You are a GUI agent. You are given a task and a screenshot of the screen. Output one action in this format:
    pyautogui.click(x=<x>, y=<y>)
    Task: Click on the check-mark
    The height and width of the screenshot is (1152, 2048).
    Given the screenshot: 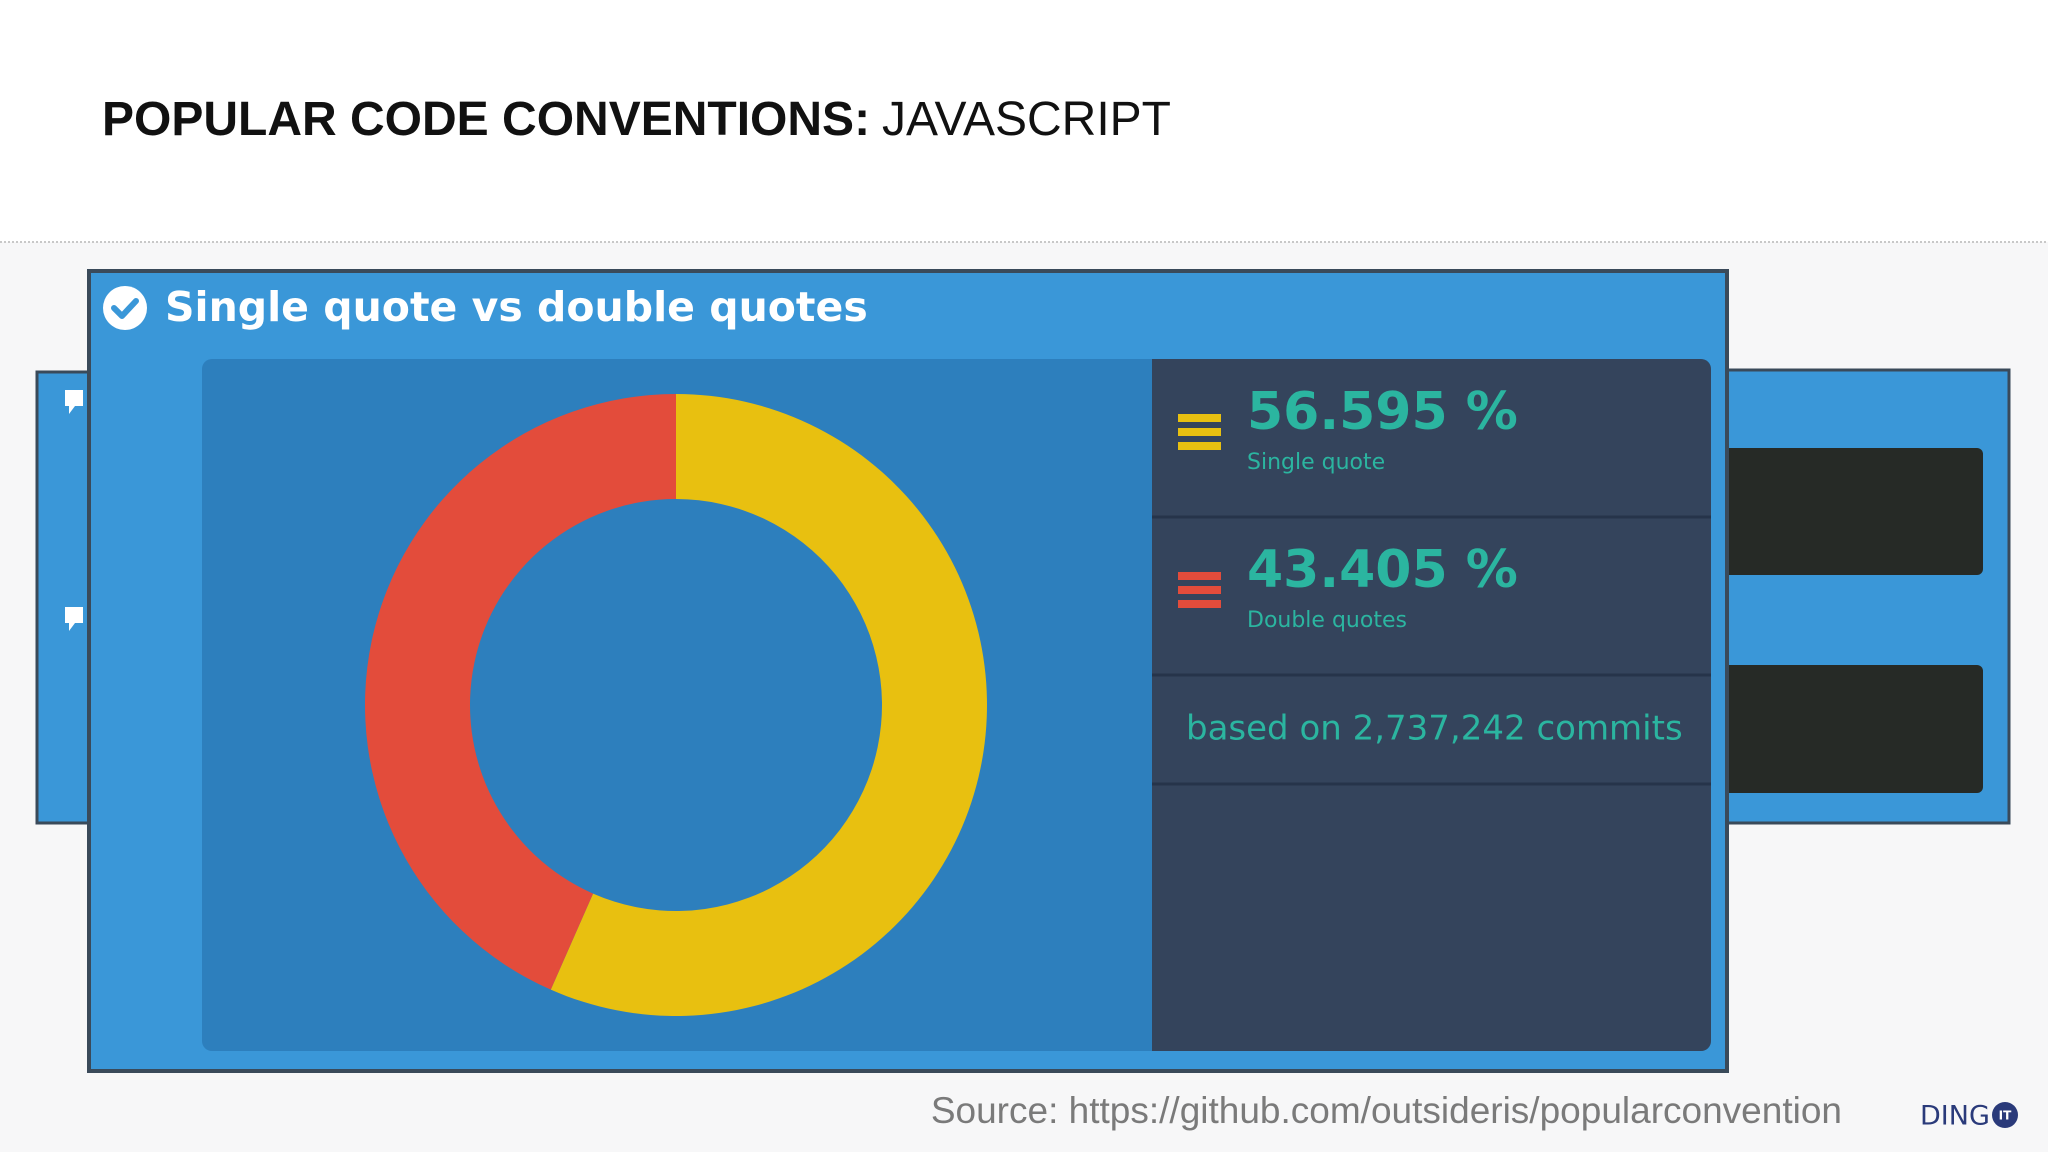 What is the action you would take?
    pyautogui.click(x=125, y=308)
    